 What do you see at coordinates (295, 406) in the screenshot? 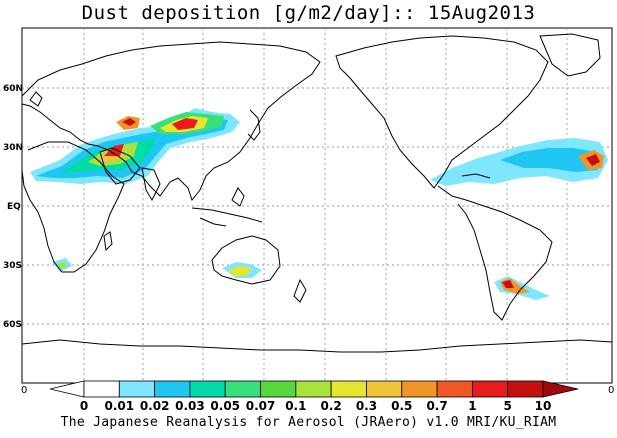
I see `colorbar-tick-label: 0.1` at bounding box center [295, 406].